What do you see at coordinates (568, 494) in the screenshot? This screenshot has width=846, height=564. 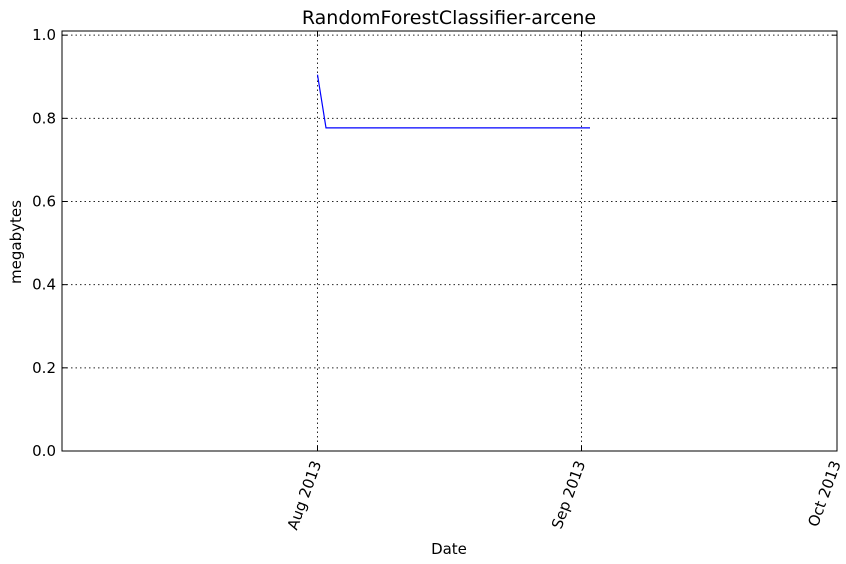 I see `x-tick-label: Sep 2013` at bounding box center [568, 494].